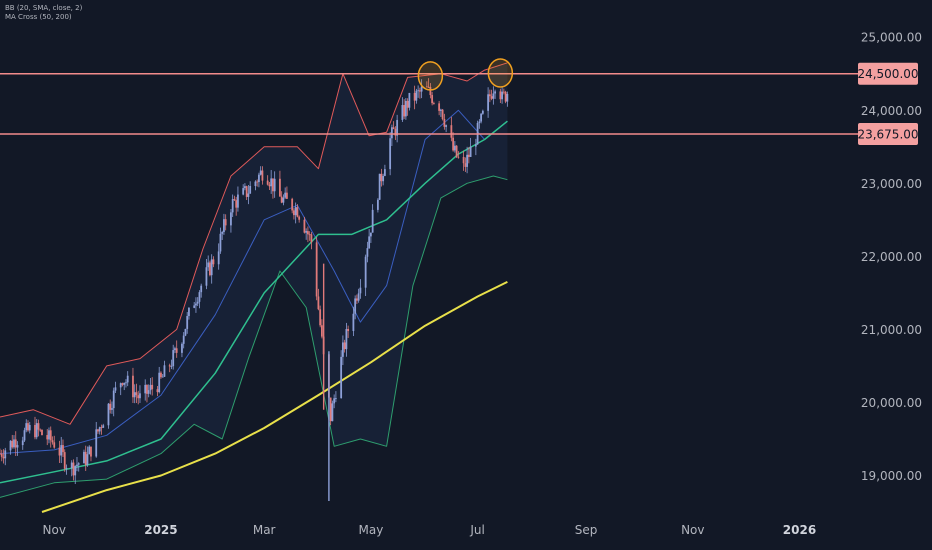 The image size is (932, 550). I want to click on y-tick-label: 23,000.00, so click(891, 184).